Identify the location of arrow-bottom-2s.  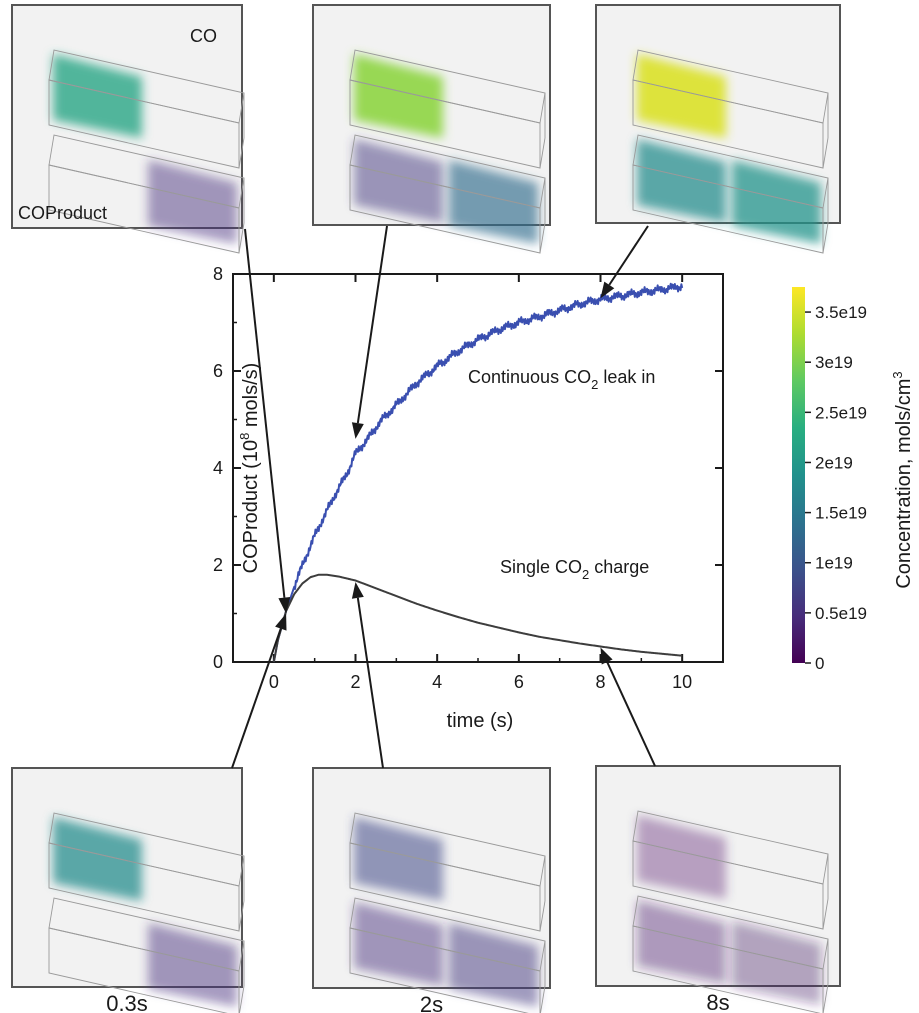
(367, 675).